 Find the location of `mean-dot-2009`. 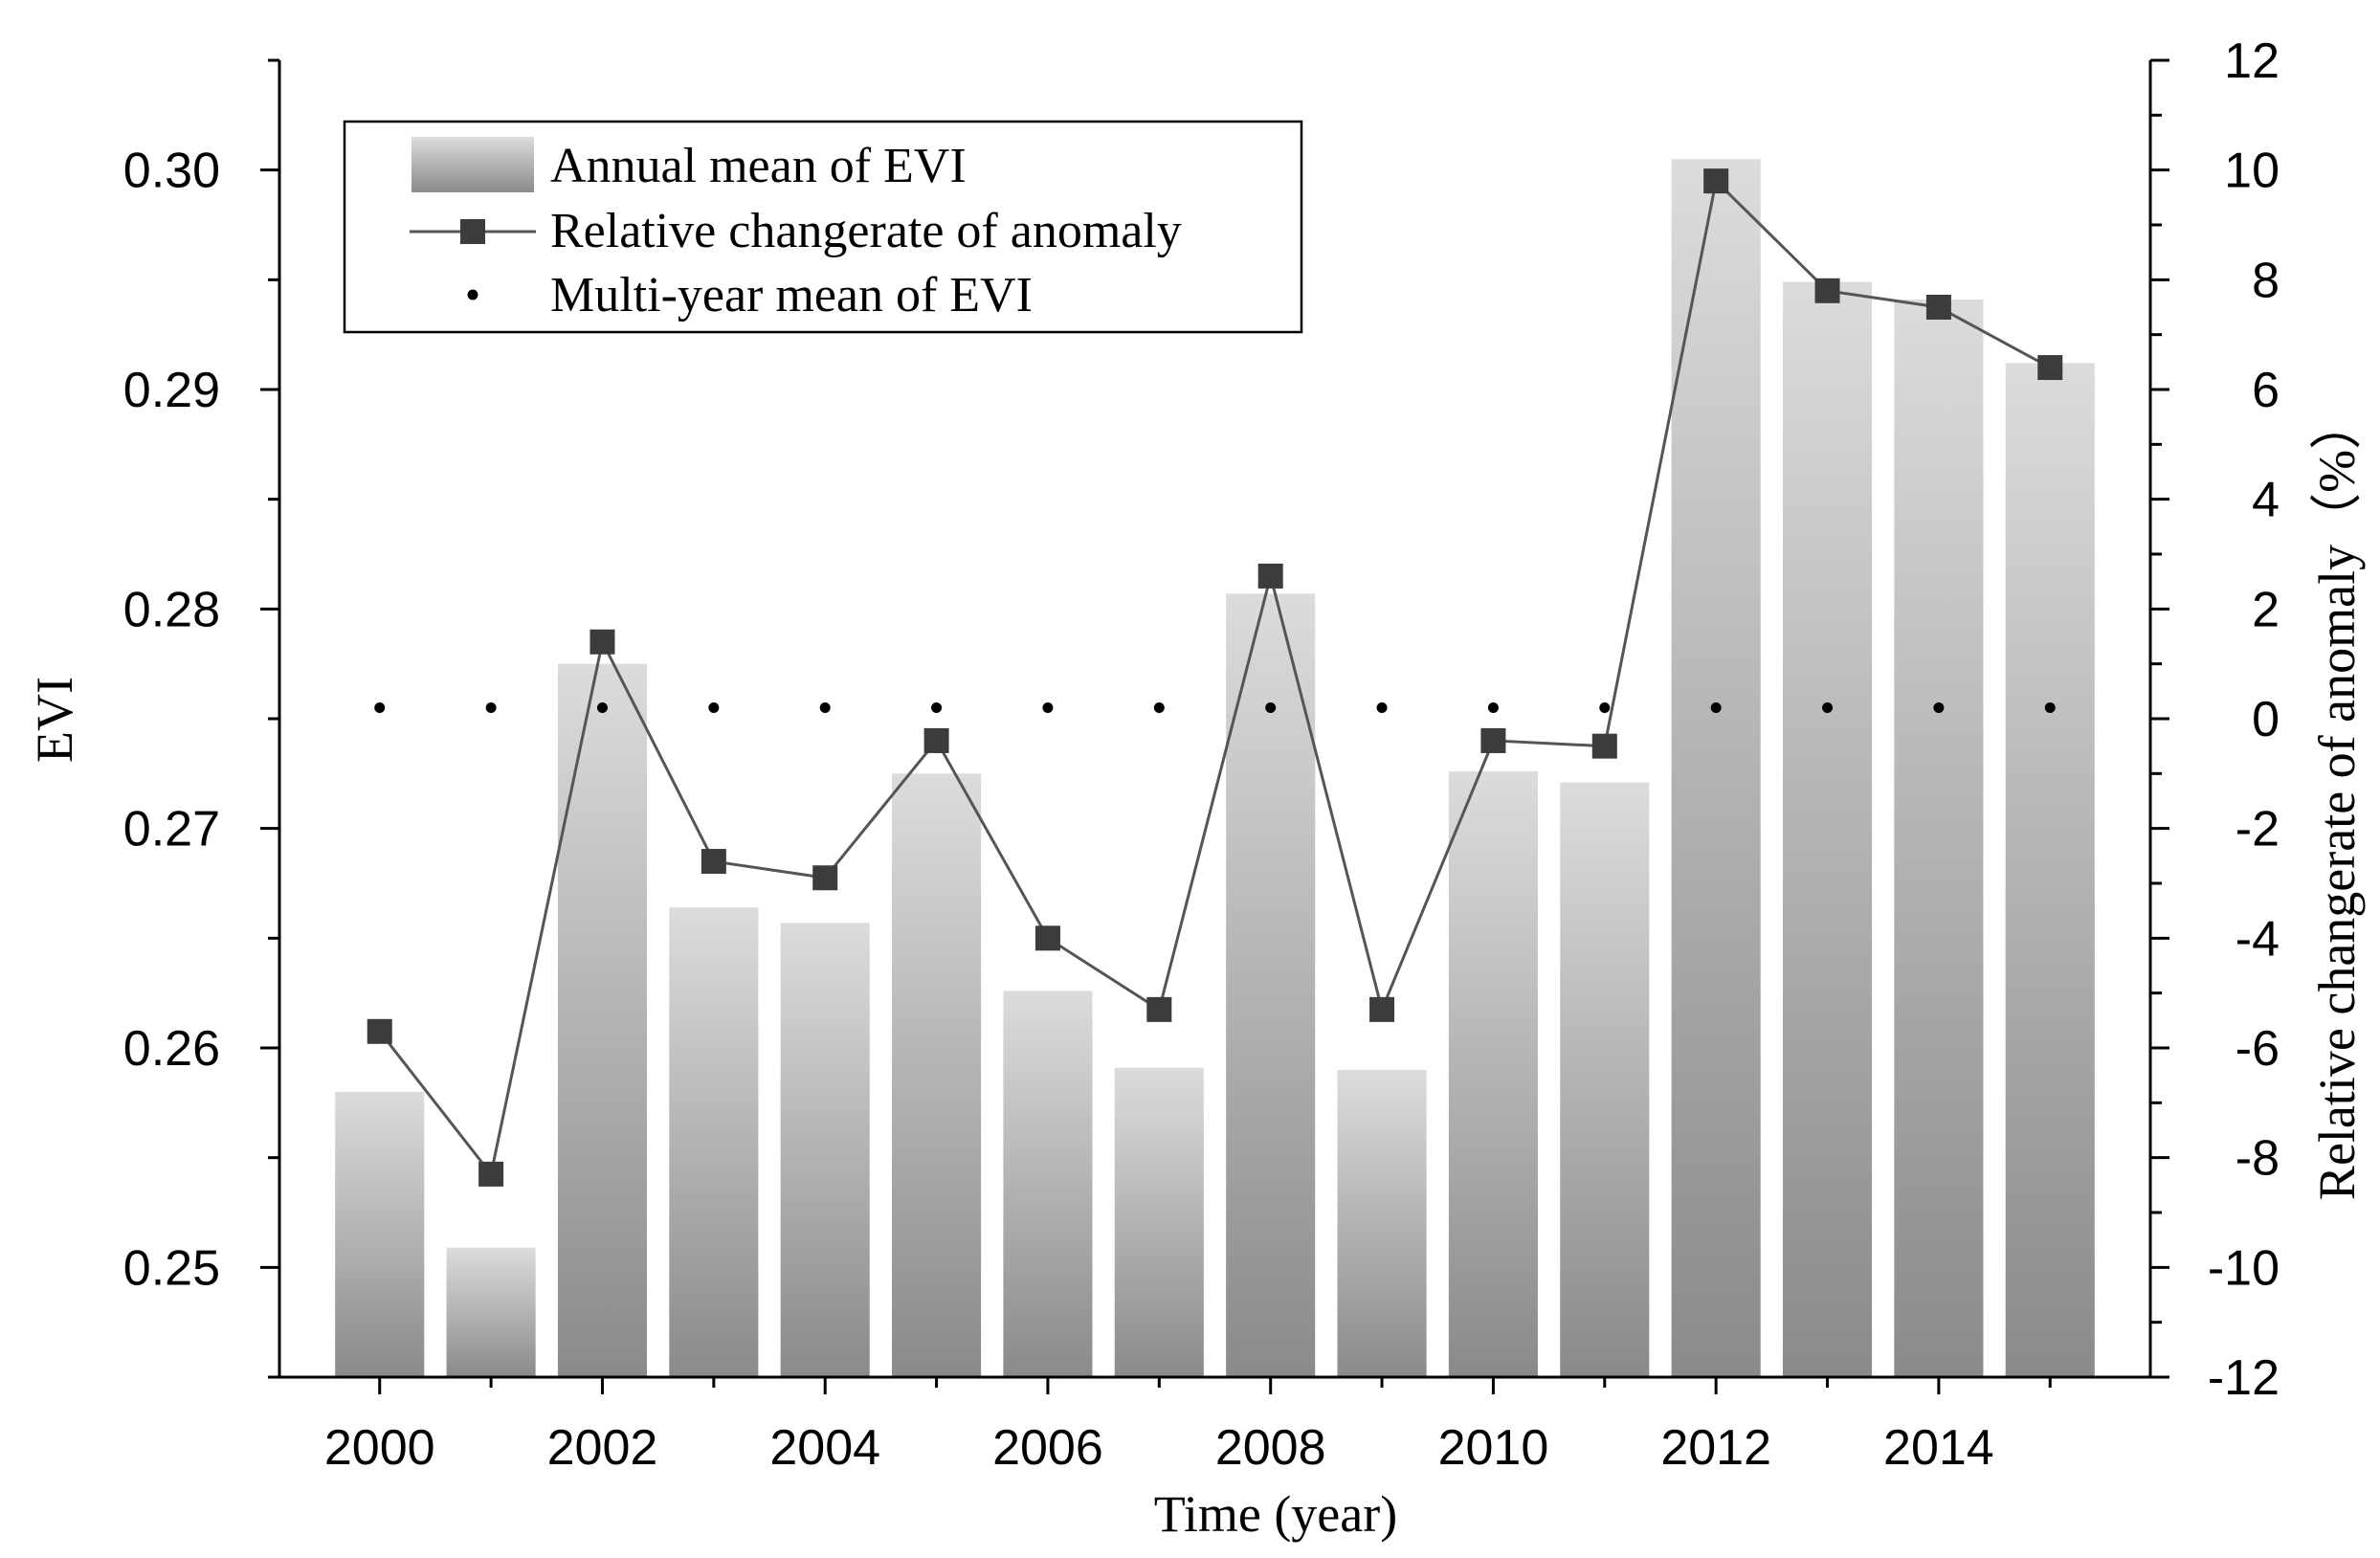

mean-dot-2009 is located at coordinates (1382, 708).